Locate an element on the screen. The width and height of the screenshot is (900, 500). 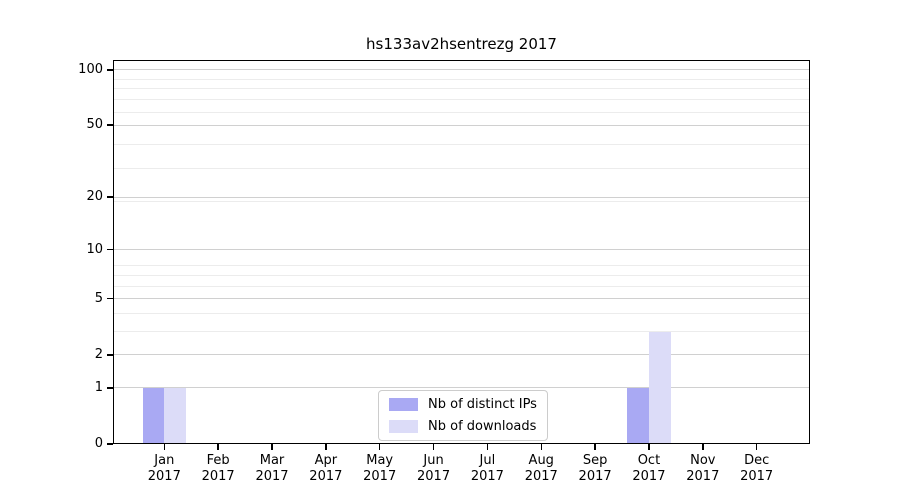
x-tick-label: Apr 2017 is located at coordinates (326, 468).